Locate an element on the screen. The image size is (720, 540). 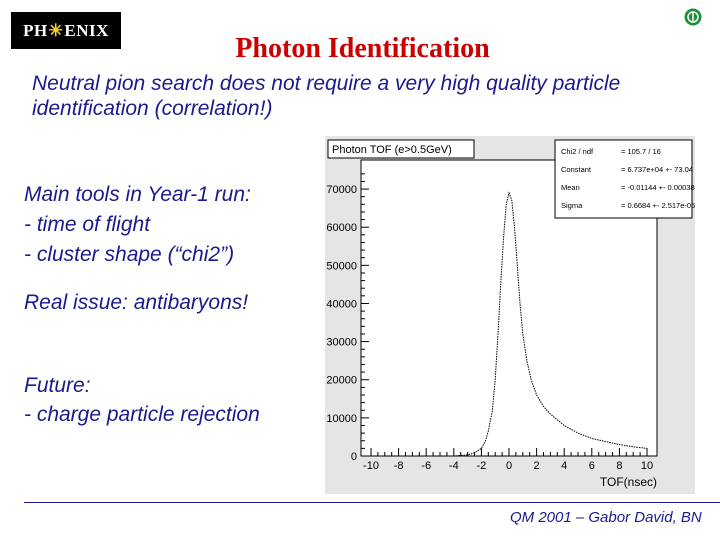
stats-label: Chi2 / ndf is located at coordinates (577, 151).